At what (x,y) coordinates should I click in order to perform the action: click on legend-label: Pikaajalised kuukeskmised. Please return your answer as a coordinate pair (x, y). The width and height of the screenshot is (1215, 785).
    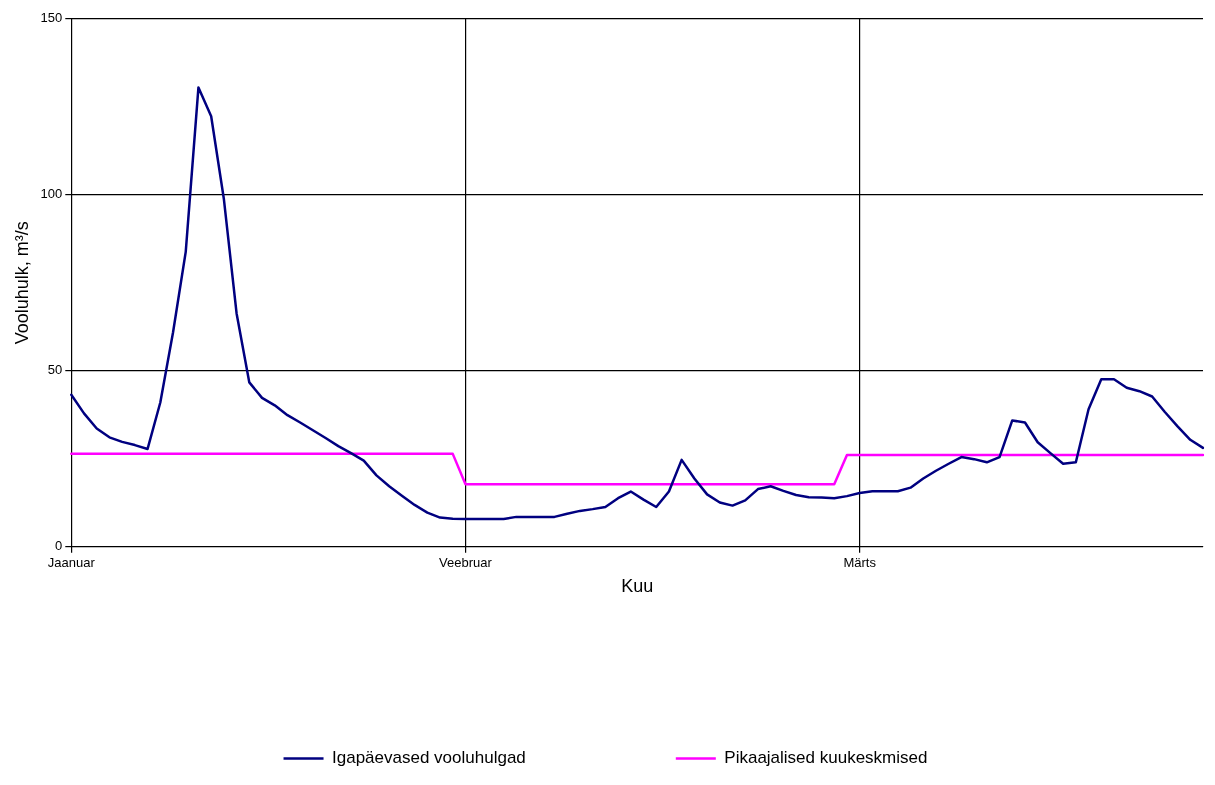
    Looking at the image, I should click on (826, 758).